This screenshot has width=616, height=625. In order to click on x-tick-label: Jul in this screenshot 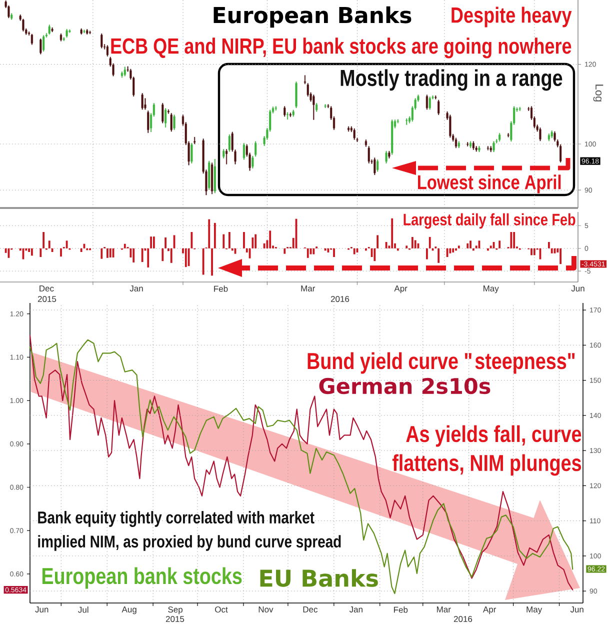, I will do `click(83, 609)`.